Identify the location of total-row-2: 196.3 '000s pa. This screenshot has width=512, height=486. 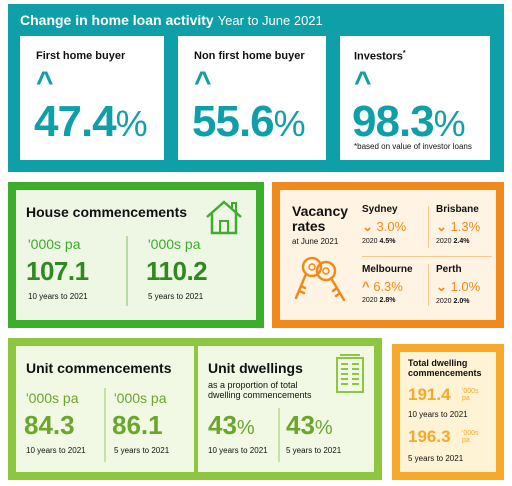
(443, 437).